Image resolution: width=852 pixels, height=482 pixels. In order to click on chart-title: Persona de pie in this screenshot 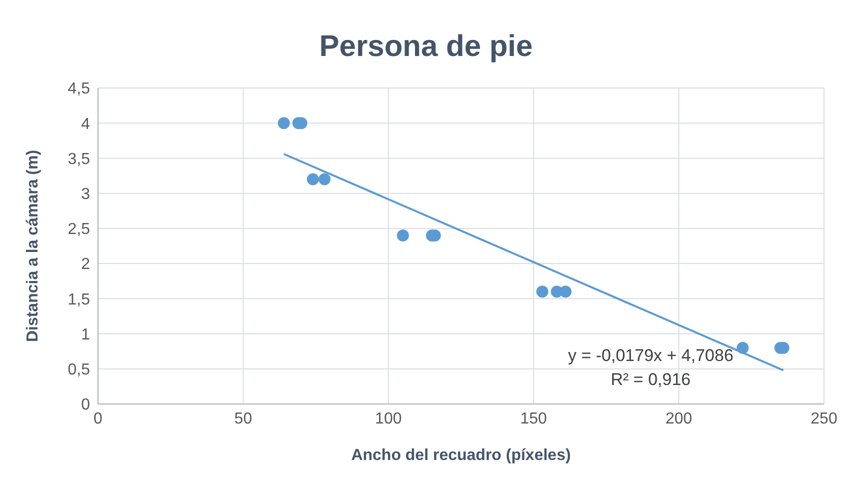, I will do `click(426, 47)`.